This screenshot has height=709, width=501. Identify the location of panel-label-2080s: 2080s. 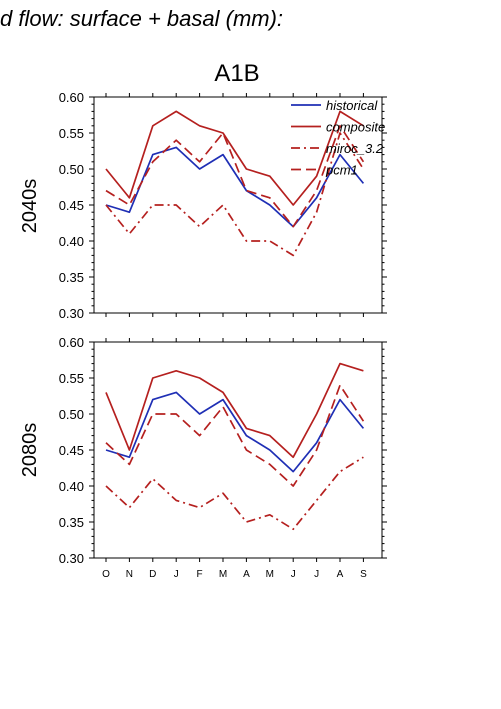
(30, 450).